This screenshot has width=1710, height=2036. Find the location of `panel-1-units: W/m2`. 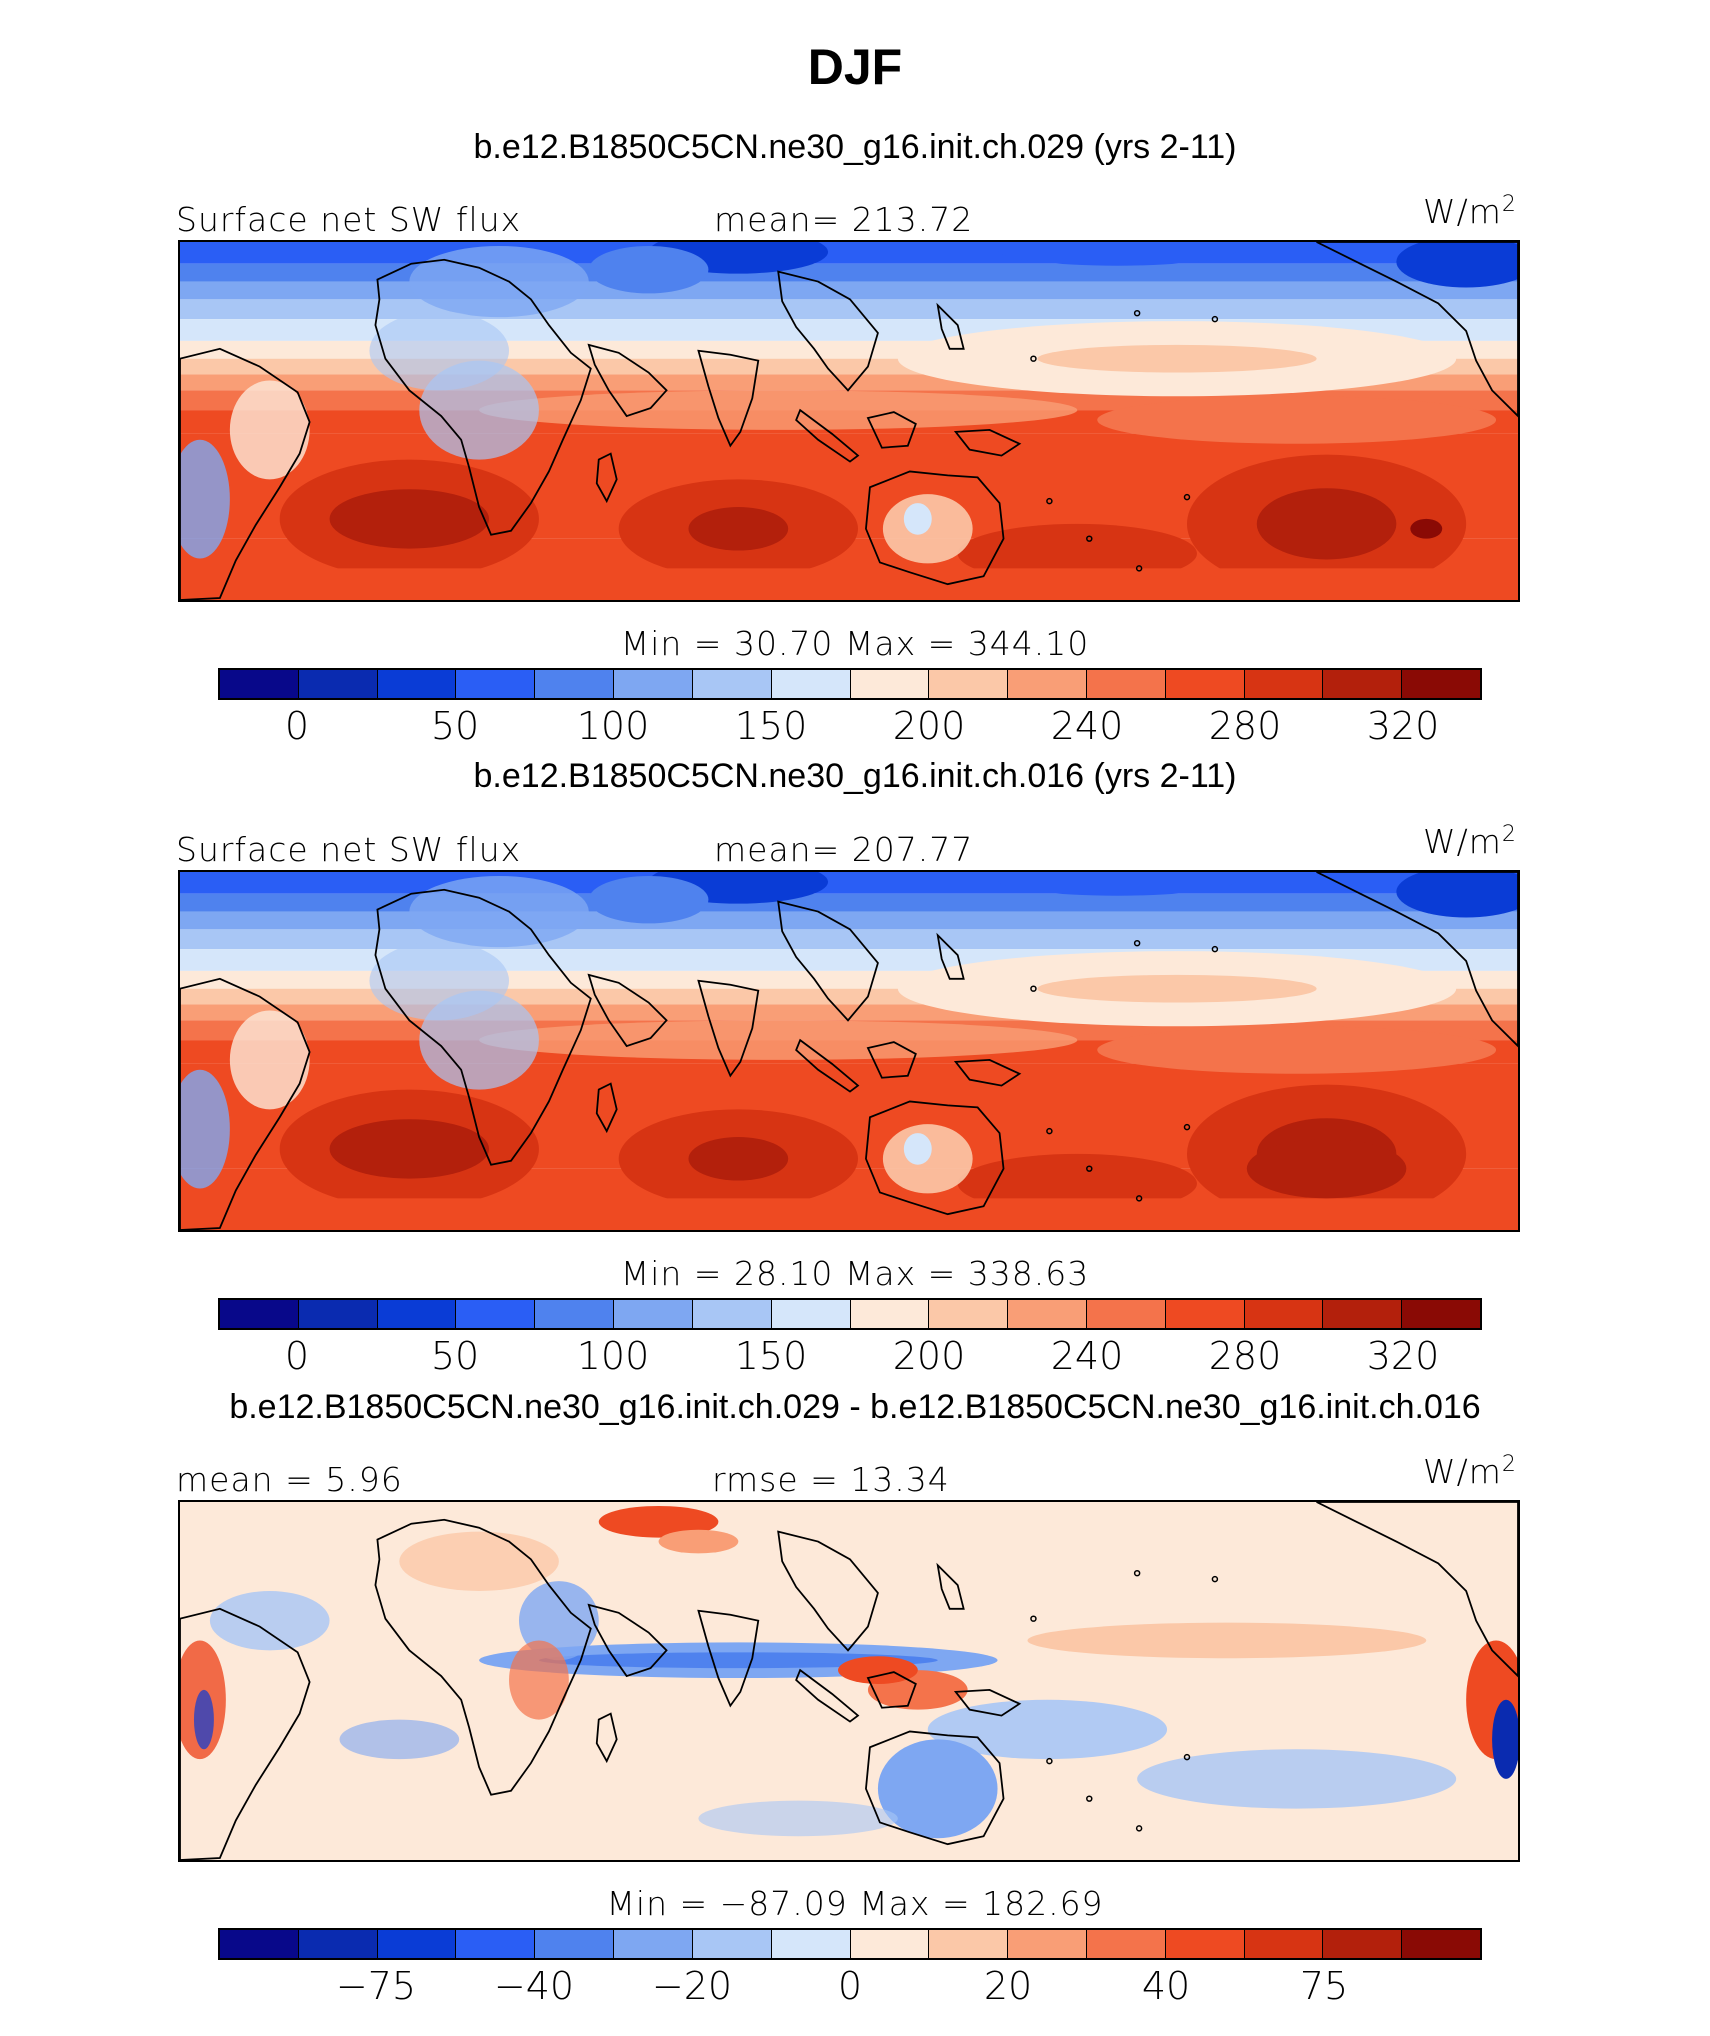

panel-1-units: W/m2 is located at coordinates (1470, 211).